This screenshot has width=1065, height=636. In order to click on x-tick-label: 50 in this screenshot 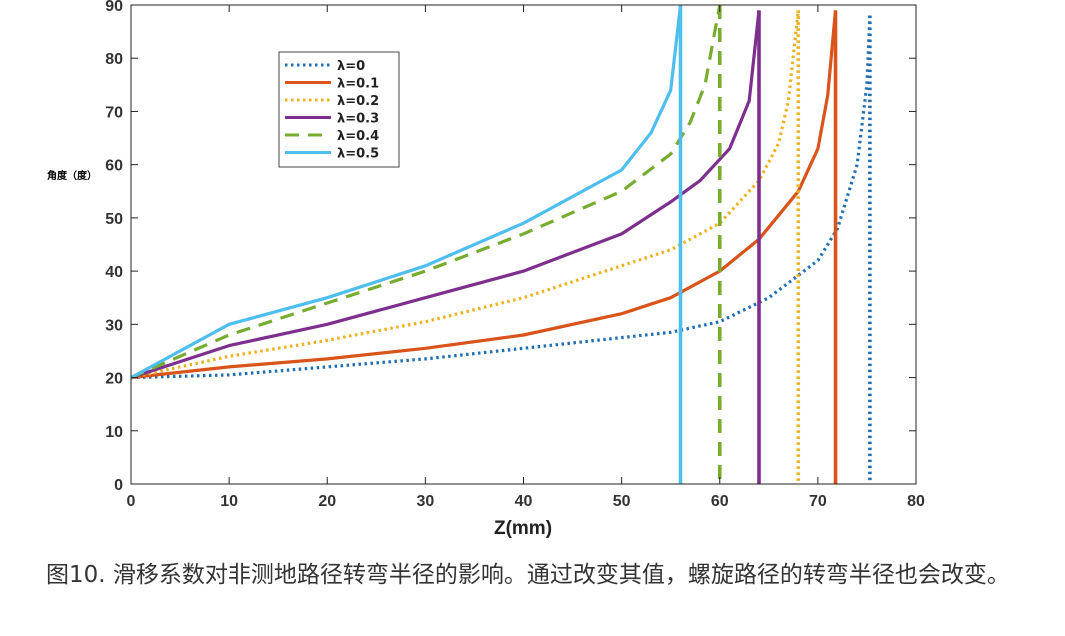, I will do `click(622, 501)`.